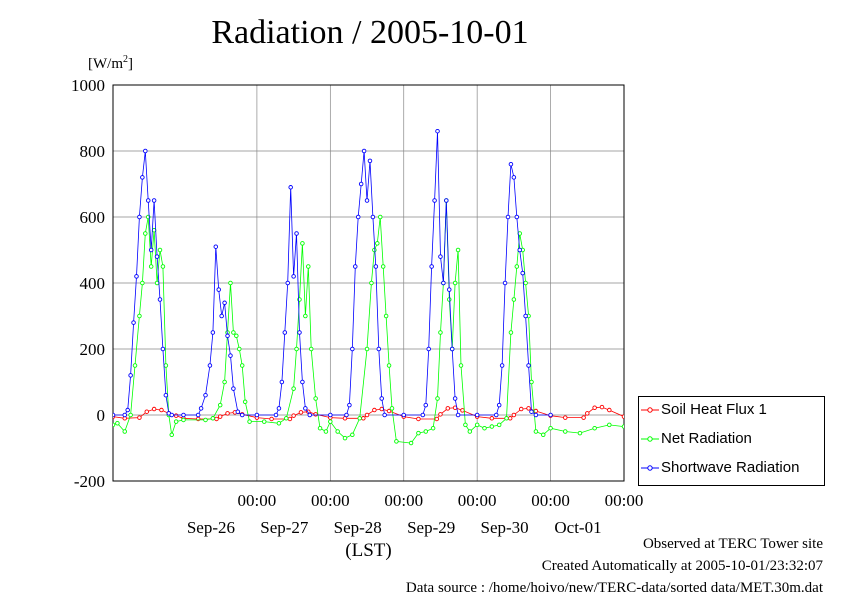  Describe the element at coordinates (211, 527) in the screenshot. I see `x-tick-date-label: Sep-26` at that location.